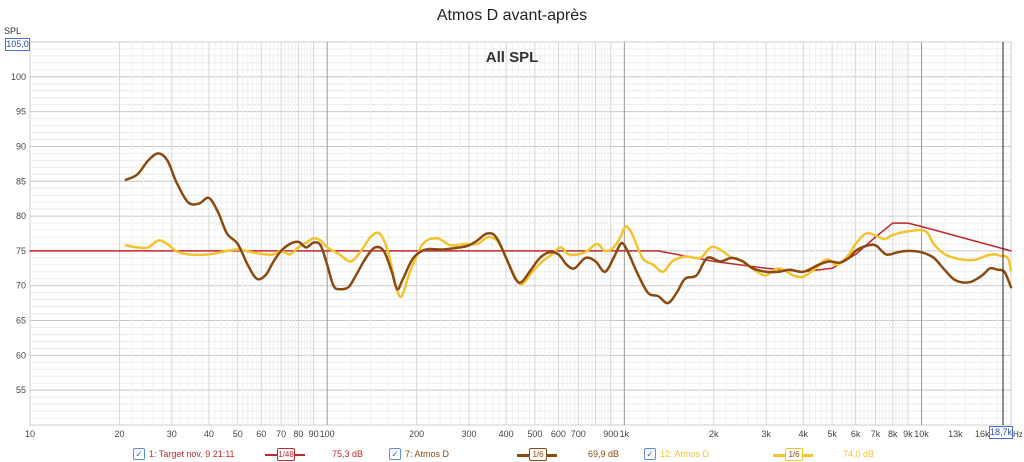 The image size is (1024, 462). I want to click on x-tick-label: 400, so click(506, 434).